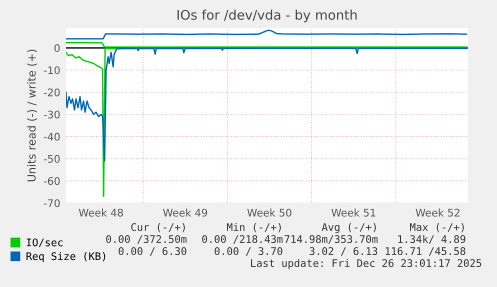 The image size is (497, 287). What do you see at coordinates (432, 239) in the screenshot?
I see `text: 1.34k/ 4.89` at bounding box center [432, 239].